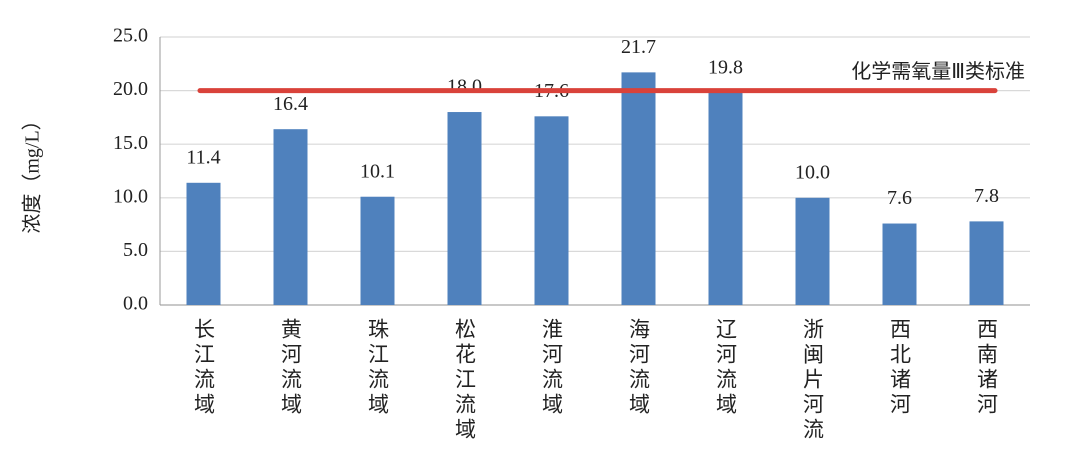 This screenshot has height=456, width=1068. Describe the element at coordinates (813, 380) in the screenshot. I see `x-tick-label: 浙闽片河流` at that location.